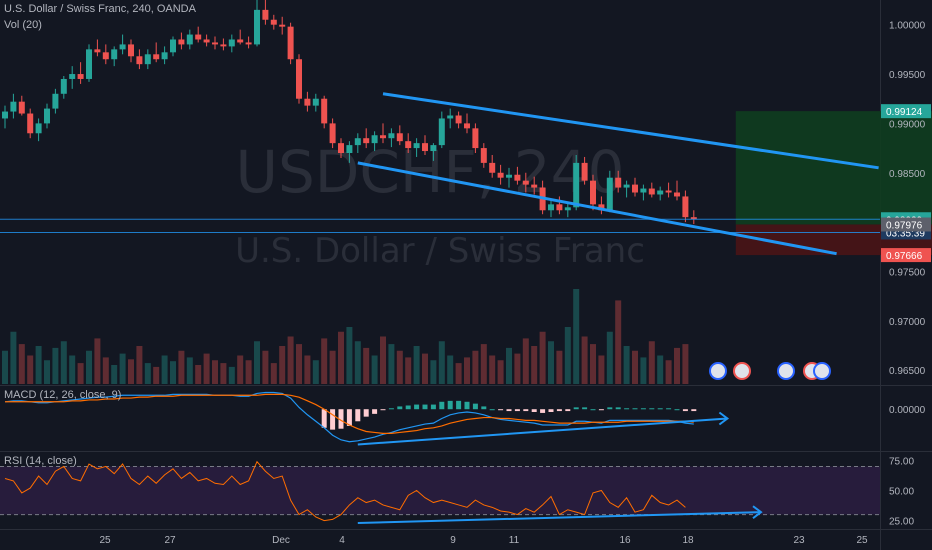  I want to click on volume-legend: Vol (20), so click(23, 25).